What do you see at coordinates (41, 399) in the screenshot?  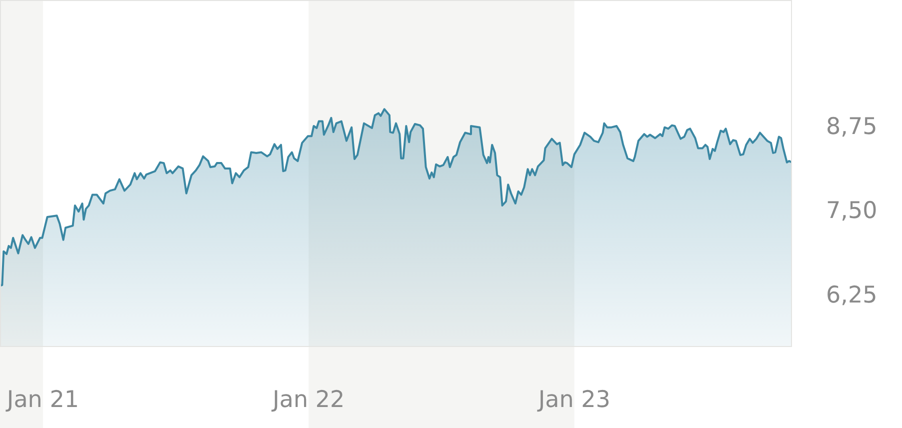 I see `x-tick-label: Jan 21` at bounding box center [41, 399].